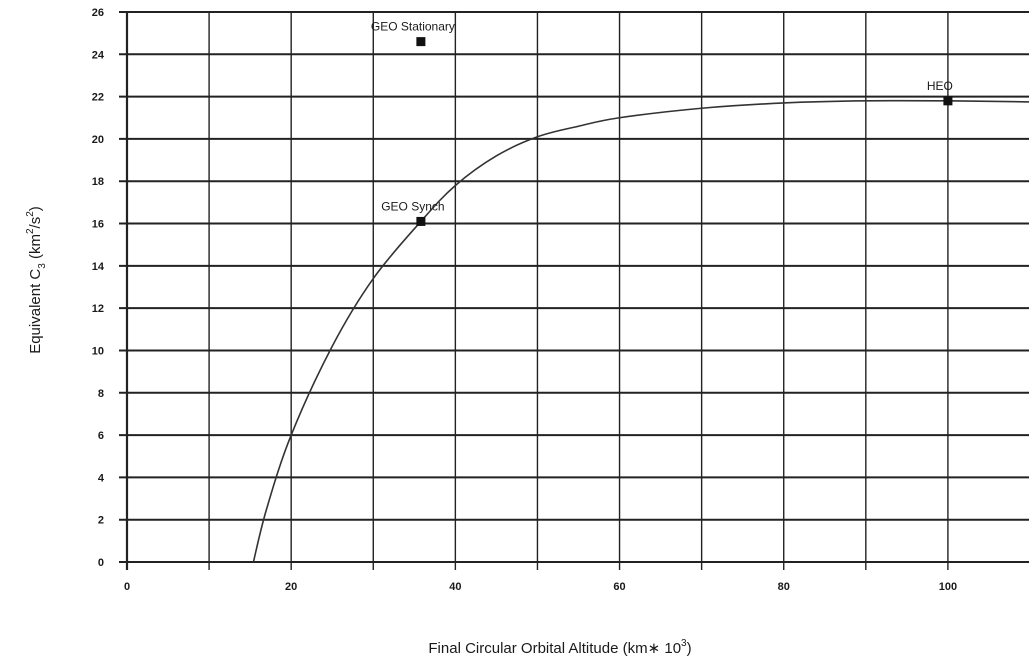 This screenshot has width=1029, height=660. Describe the element at coordinates (98, 309) in the screenshot. I see `y-tick-label: 12` at that location.